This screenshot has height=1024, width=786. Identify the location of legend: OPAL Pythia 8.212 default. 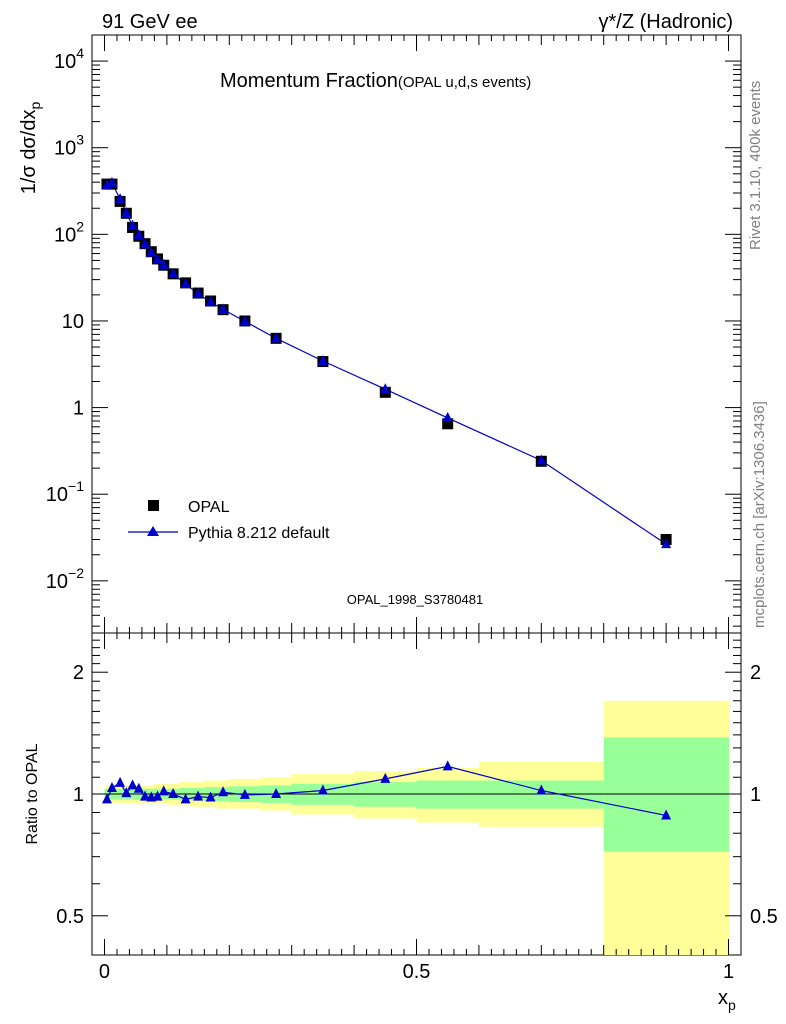
(229, 520).